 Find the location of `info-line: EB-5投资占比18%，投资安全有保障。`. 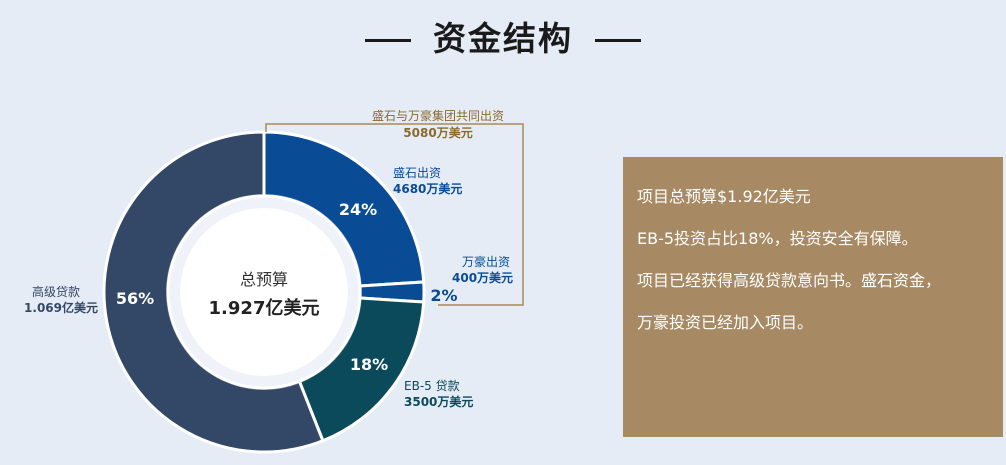

info-line: EB-5投资占比18%，投资安全有保障。 is located at coordinates (777, 238).